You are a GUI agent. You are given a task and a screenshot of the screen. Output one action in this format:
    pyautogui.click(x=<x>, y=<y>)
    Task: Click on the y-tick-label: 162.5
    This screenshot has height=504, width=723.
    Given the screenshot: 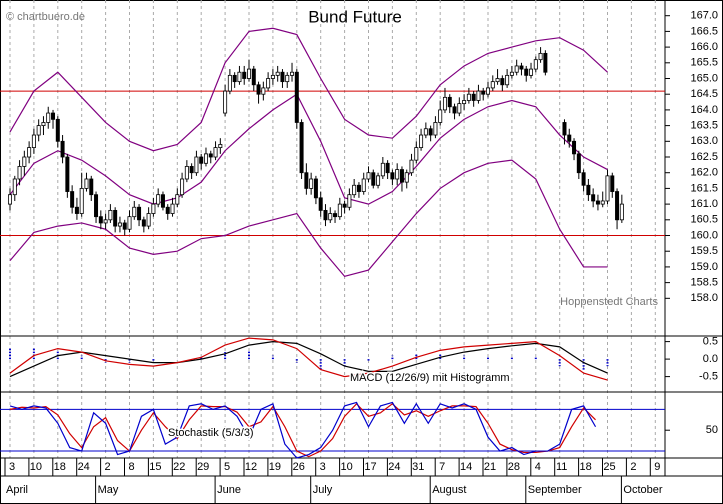 What is the action you would take?
    pyautogui.click(x=704, y=157)
    